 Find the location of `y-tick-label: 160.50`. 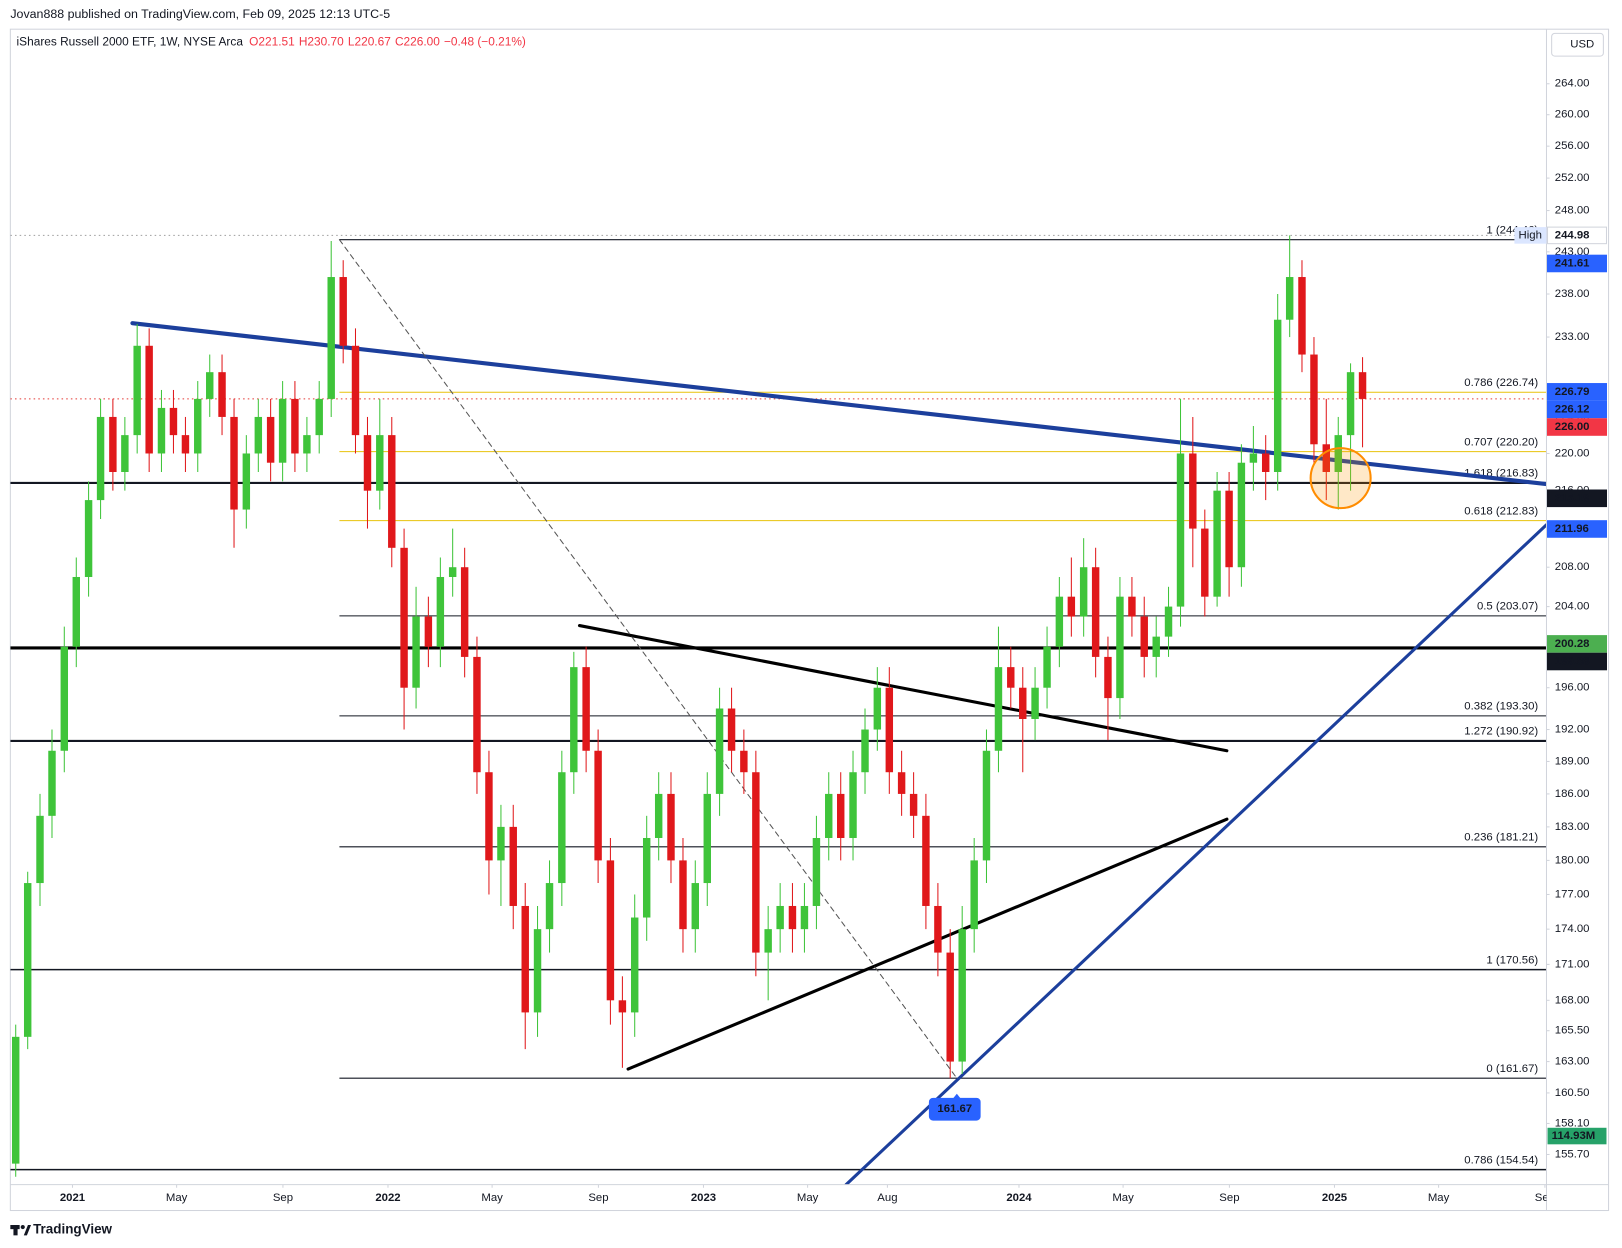

y-tick-label: 160.50 is located at coordinates (1572, 1093).